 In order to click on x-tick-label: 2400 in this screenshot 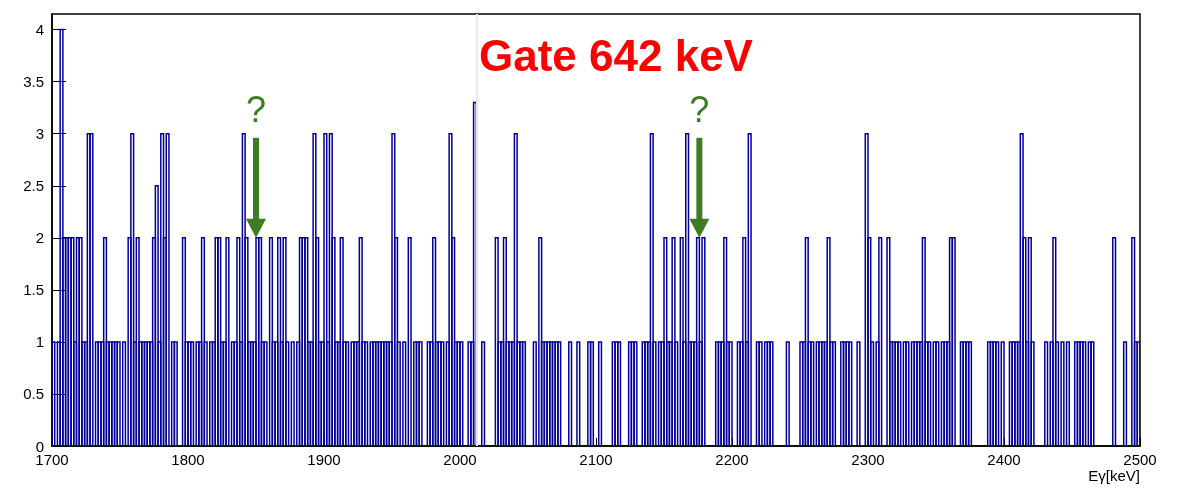, I will do `click(1004, 459)`.